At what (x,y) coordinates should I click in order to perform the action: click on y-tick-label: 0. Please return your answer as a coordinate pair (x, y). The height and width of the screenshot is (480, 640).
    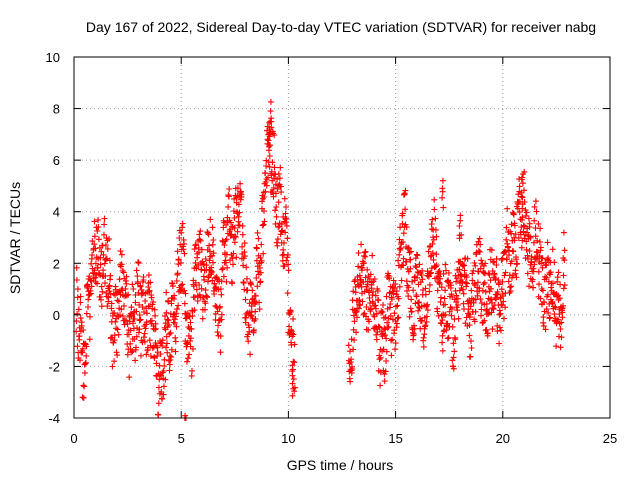
    Looking at the image, I should click on (56, 315).